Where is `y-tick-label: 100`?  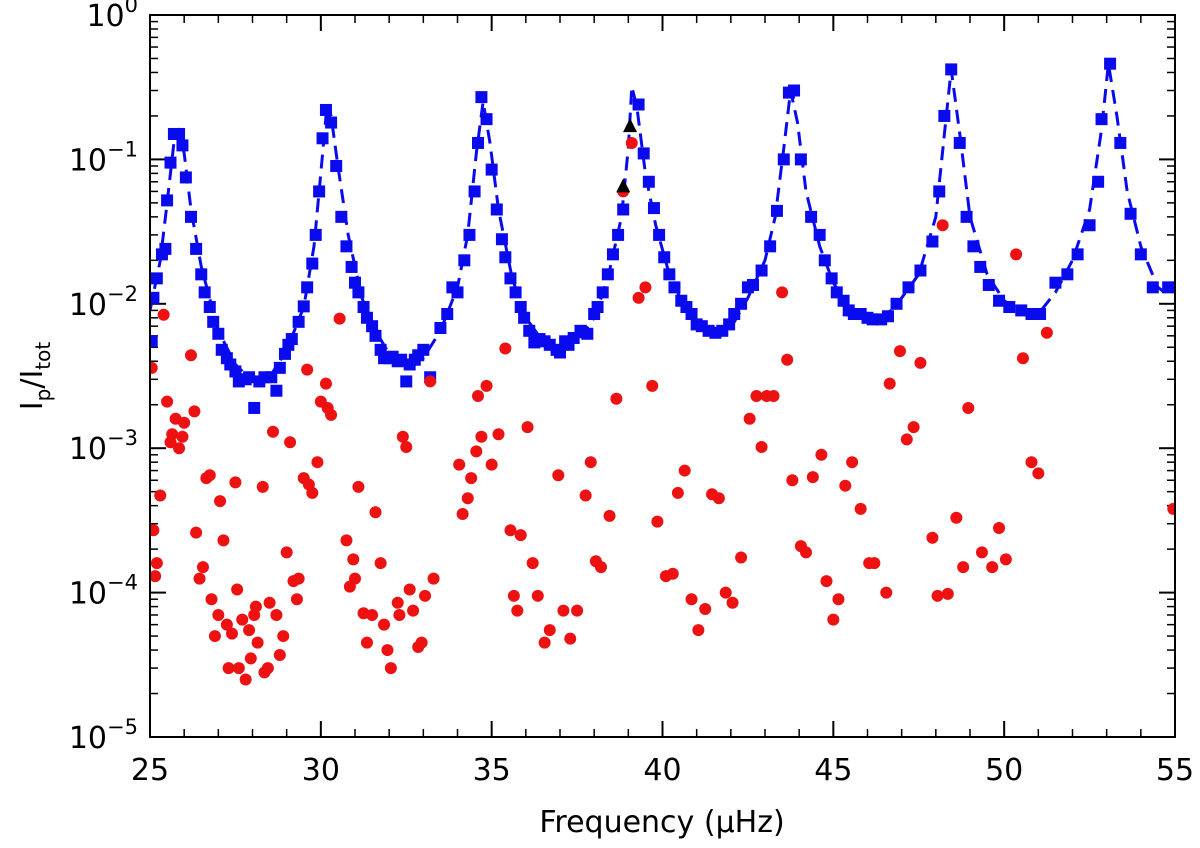
y-tick-label: 100 is located at coordinates (112, 17).